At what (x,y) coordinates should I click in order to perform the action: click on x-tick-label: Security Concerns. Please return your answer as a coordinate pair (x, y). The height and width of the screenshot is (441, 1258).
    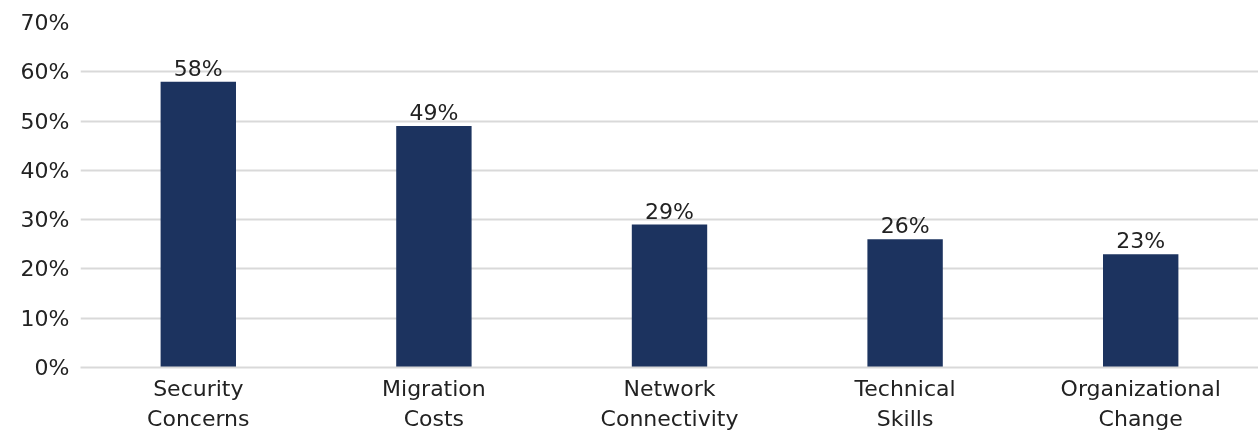
    Looking at the image, I should click on (198, 403).